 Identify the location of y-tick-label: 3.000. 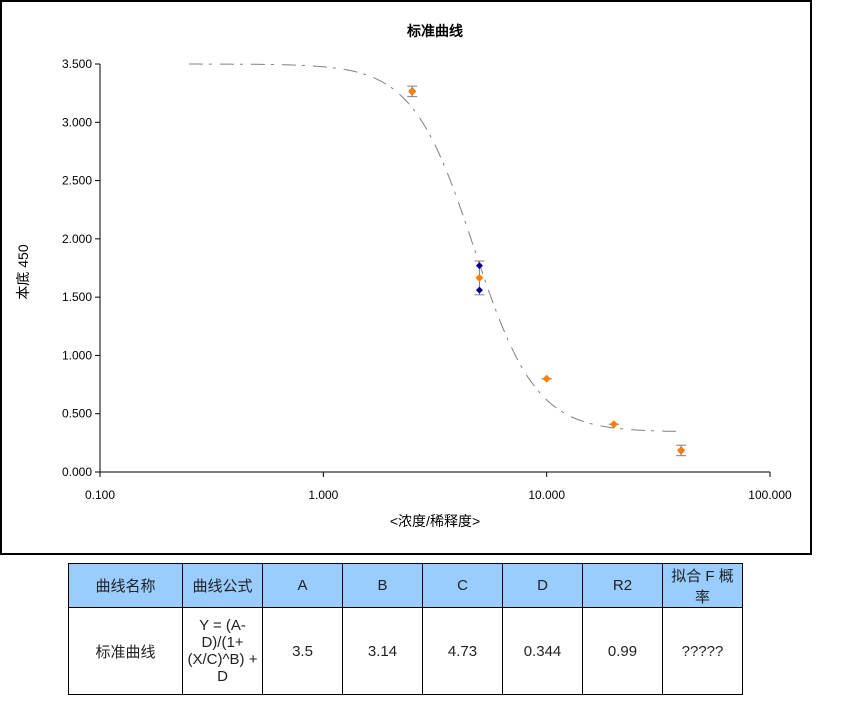
(77, 122).